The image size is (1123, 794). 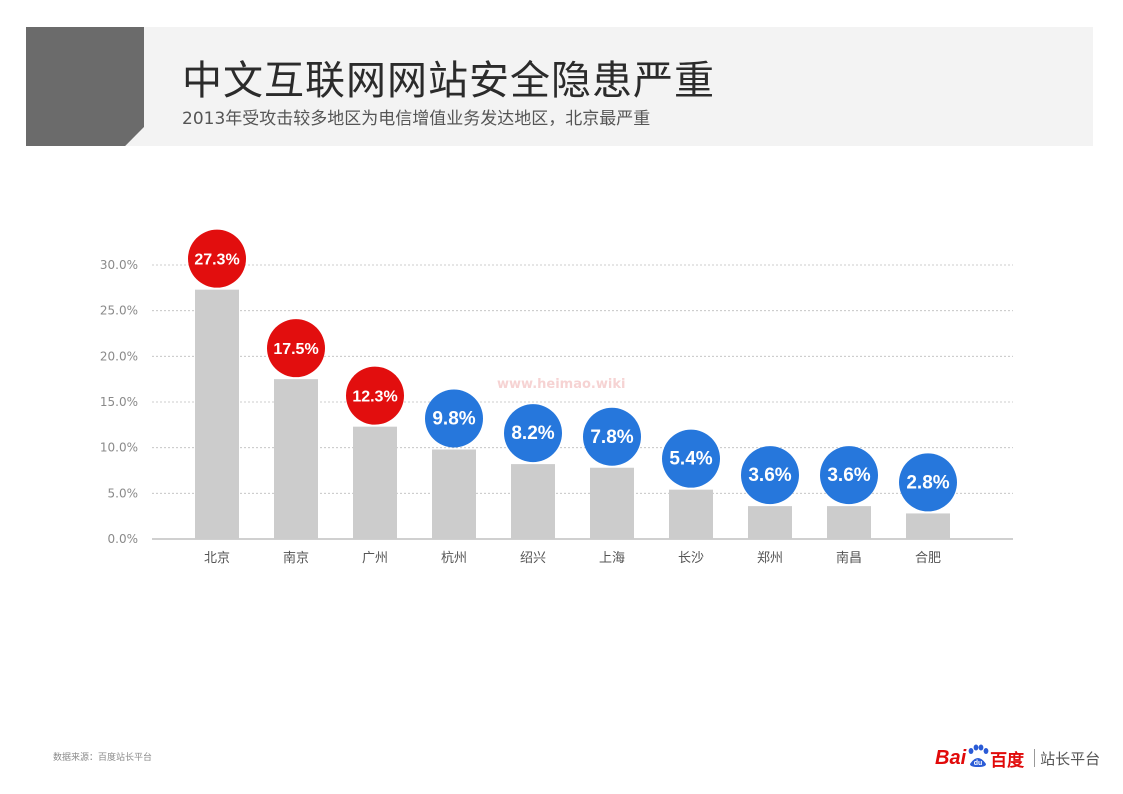 I want to click on page-subtitle: 2013年受攻击较多地区为电信增值业务发达地区，北京最严重, so click(x=416, y=119).